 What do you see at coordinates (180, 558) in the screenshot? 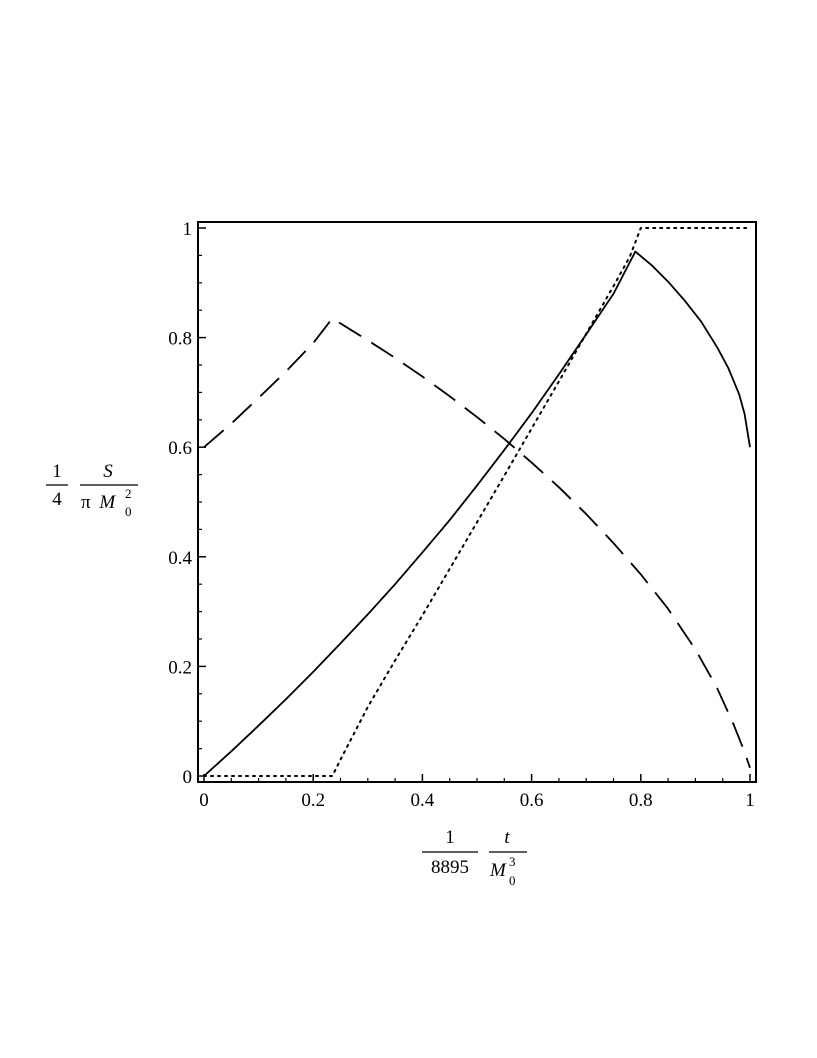
I see `y-tick-label: 0.4` at bounding box center [180, 558].